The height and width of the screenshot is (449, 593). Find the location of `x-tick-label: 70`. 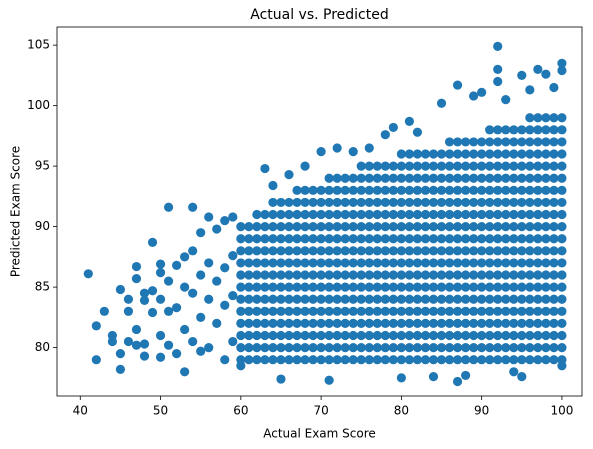

x-tick-label: 70 is located at coordinates (320, 411).